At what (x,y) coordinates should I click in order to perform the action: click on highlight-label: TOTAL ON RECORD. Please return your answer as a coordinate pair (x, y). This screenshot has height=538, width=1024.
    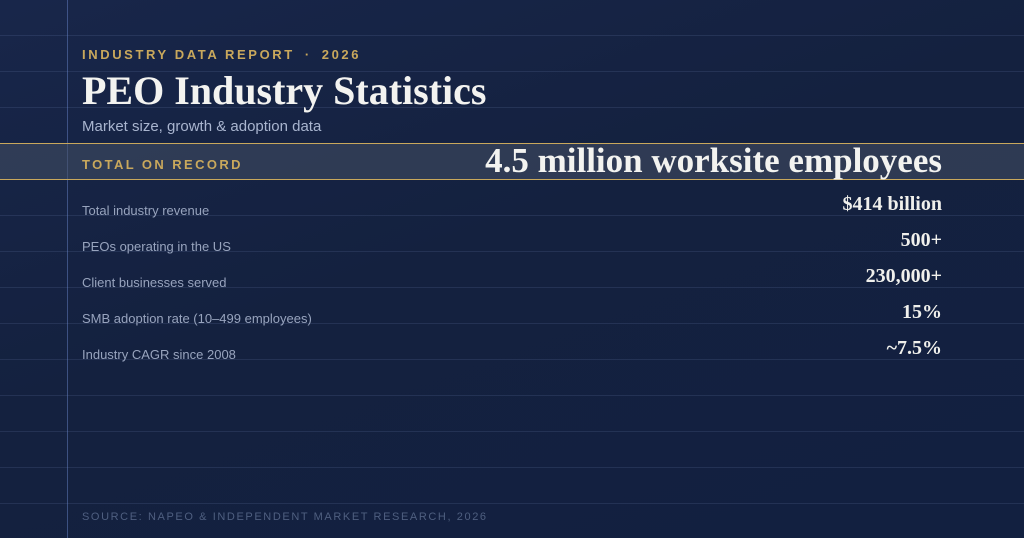
    Looking at the image, I should click on (162, 164).